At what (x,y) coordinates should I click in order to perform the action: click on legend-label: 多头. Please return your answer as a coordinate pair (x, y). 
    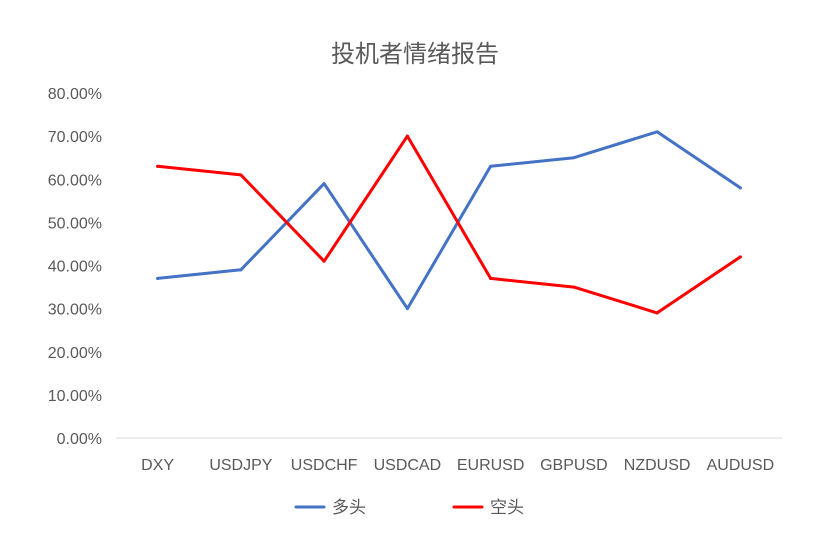
    Looking at the image, I should click on (349, 507).